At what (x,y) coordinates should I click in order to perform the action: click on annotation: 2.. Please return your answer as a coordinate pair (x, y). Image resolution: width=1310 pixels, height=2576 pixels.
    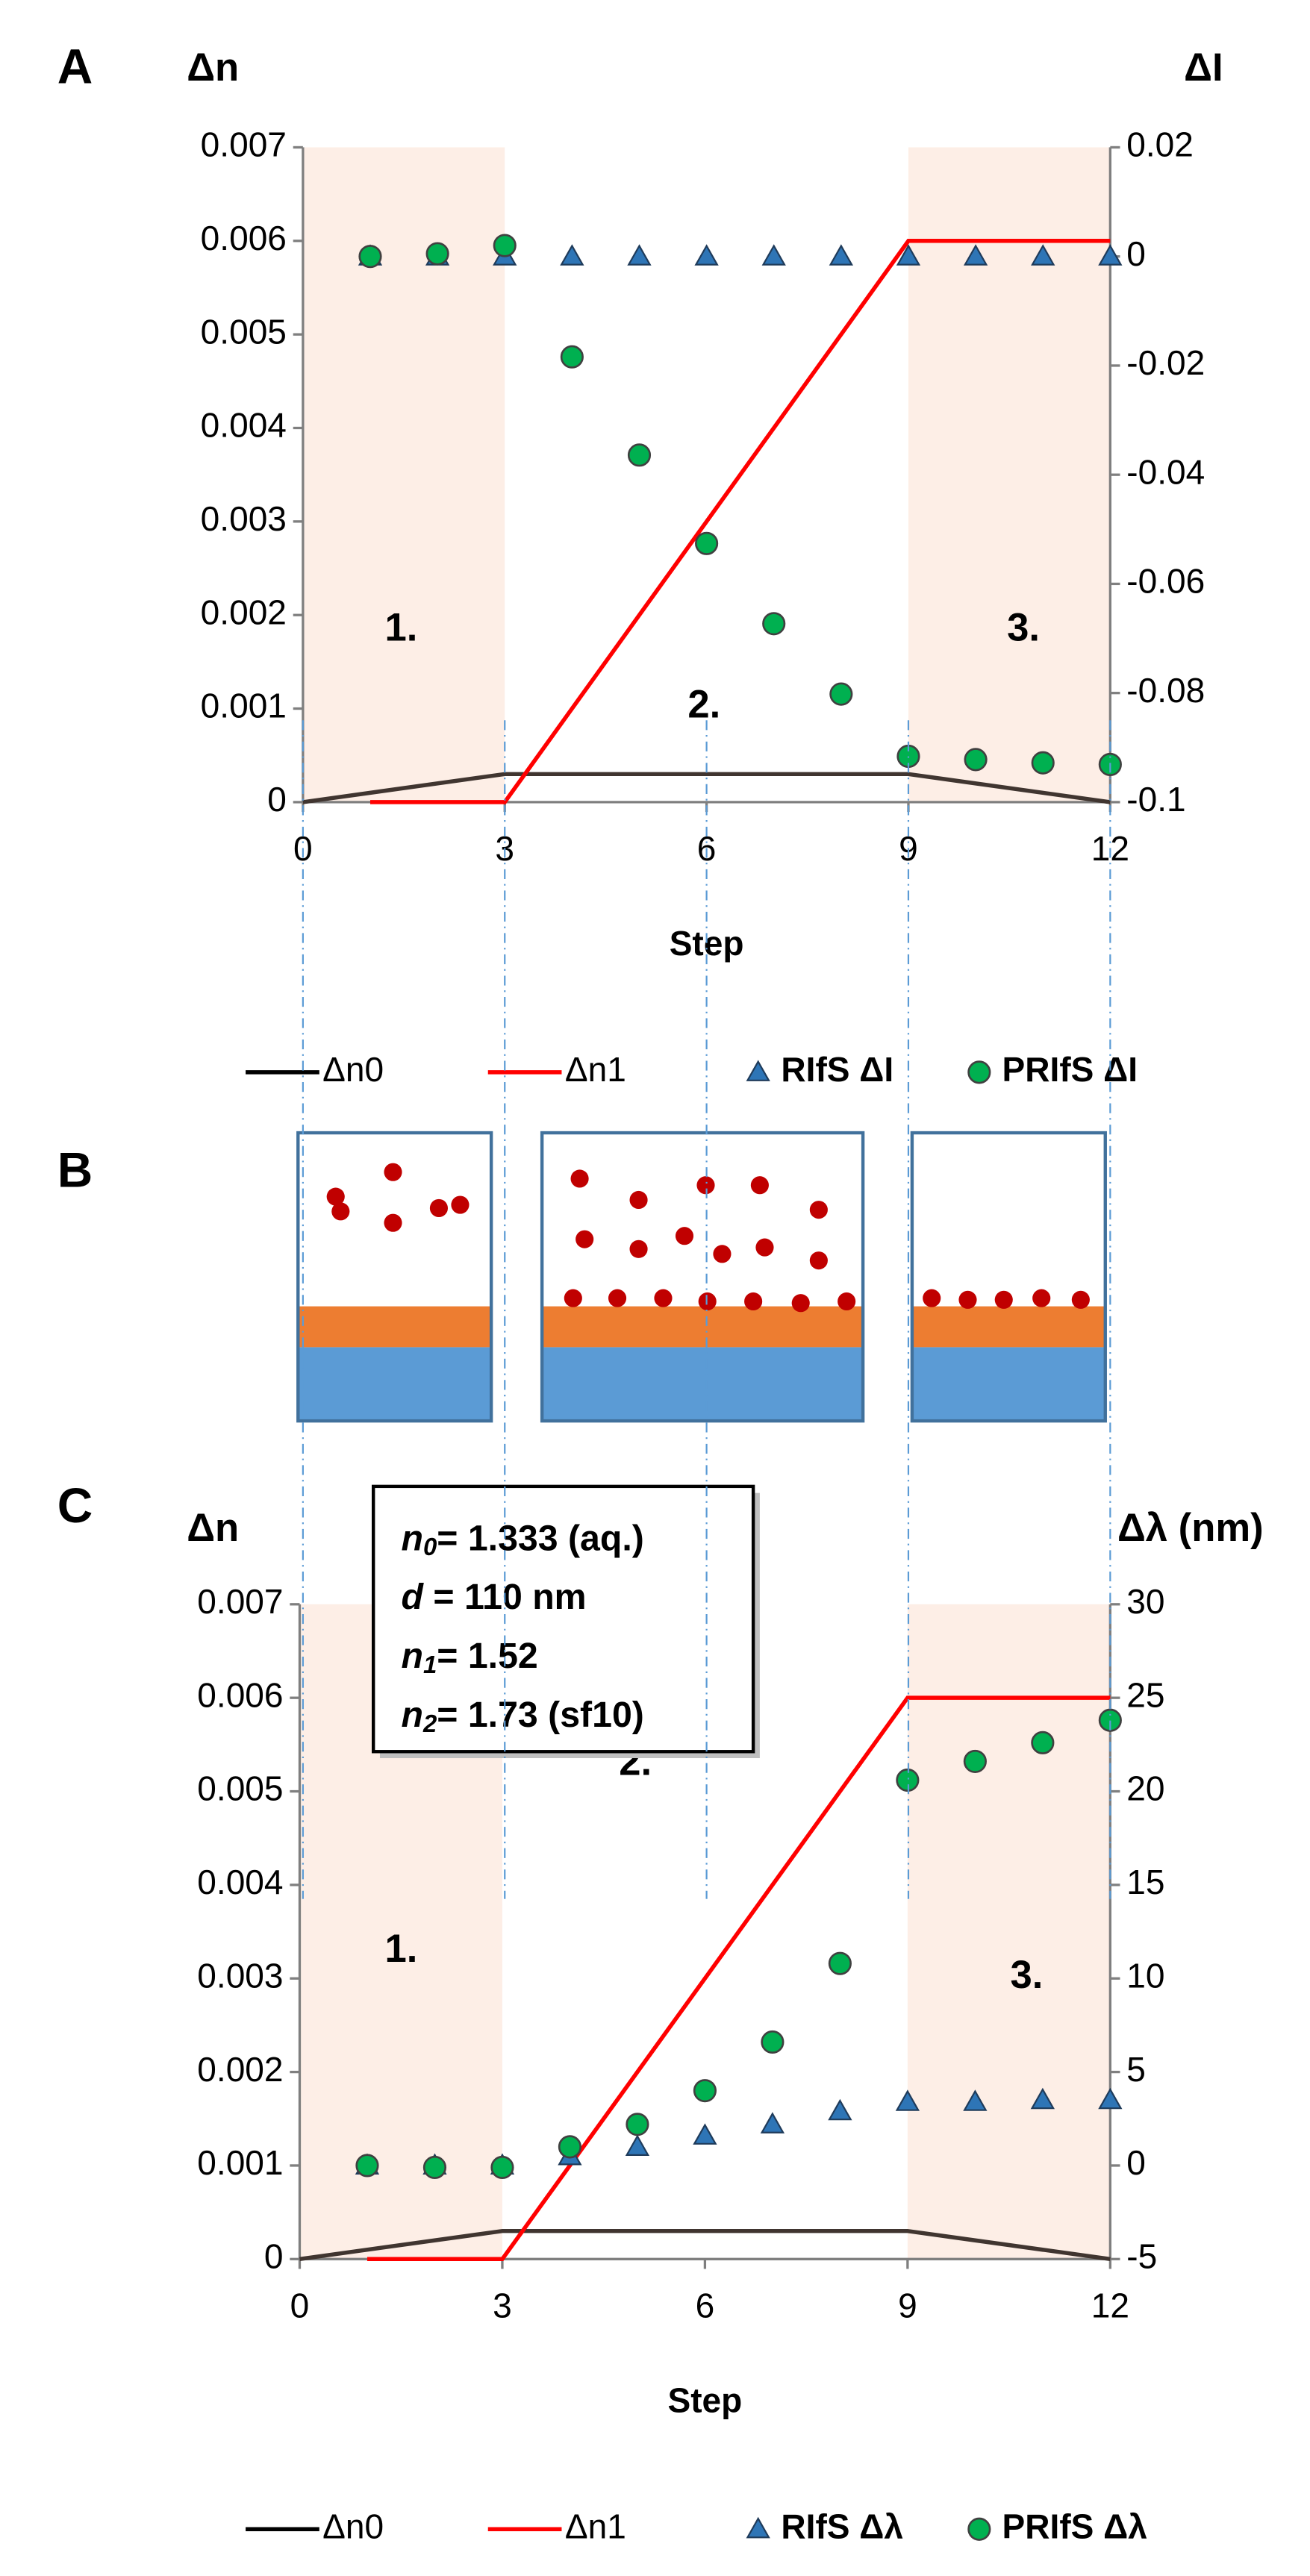
    Looking at the image, I should click on (703, 705).